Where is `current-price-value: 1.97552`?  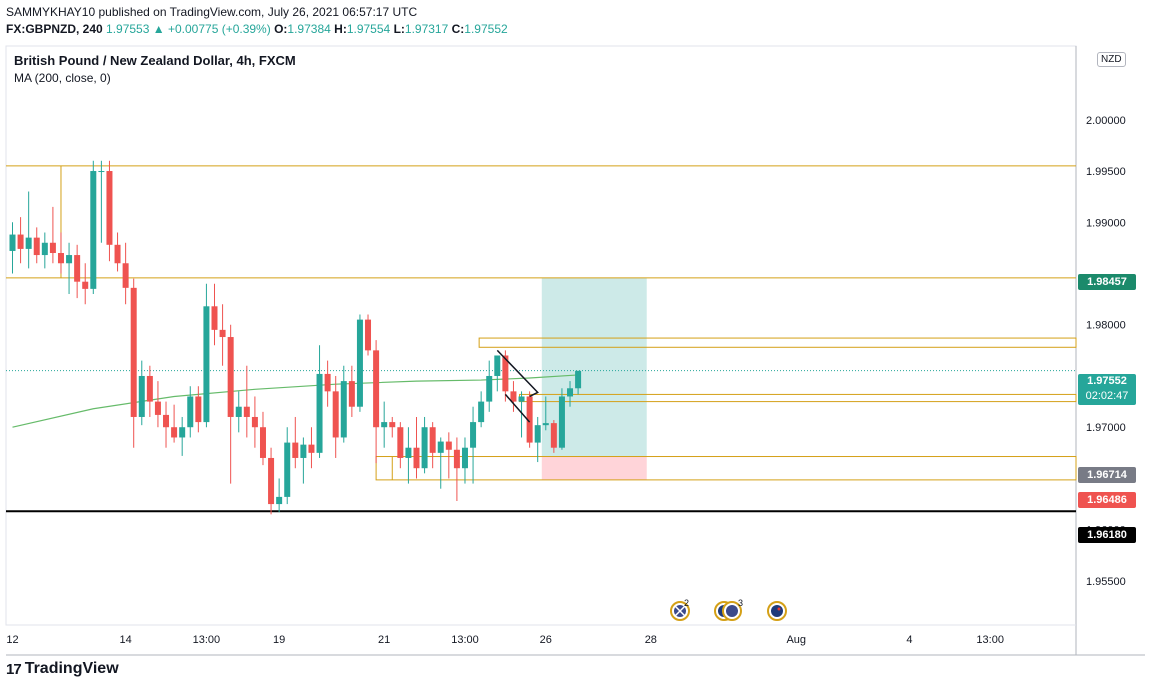 current-price-value: 1.97552 is located at coordinates (1107, 381).